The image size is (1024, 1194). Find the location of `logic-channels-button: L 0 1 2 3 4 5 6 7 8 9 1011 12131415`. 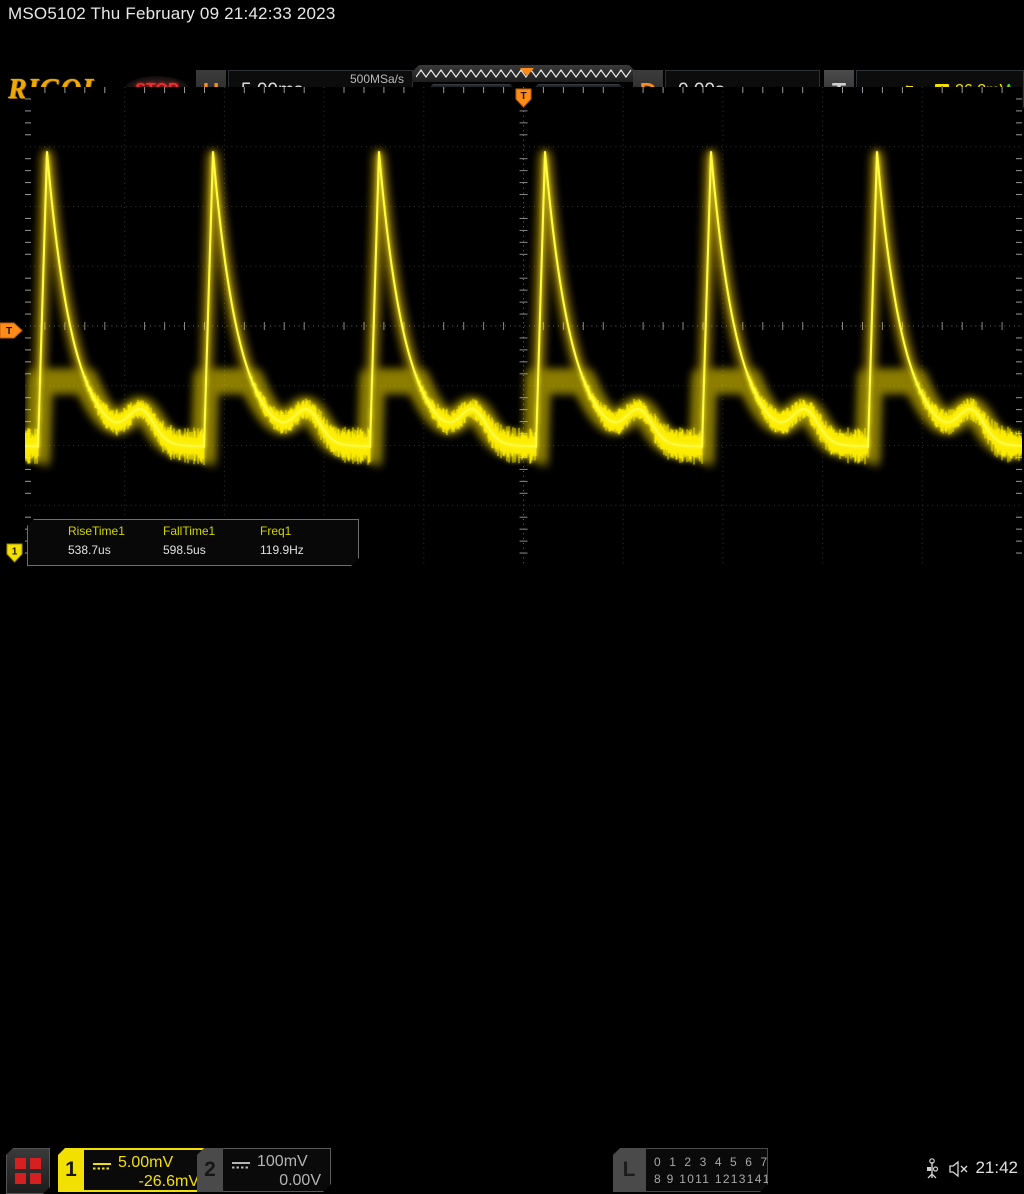

logic-channels-button: L 0 1 2 3 4 5 6 7 8 9 1011 12131415 is located at coordinates (690, 1170).